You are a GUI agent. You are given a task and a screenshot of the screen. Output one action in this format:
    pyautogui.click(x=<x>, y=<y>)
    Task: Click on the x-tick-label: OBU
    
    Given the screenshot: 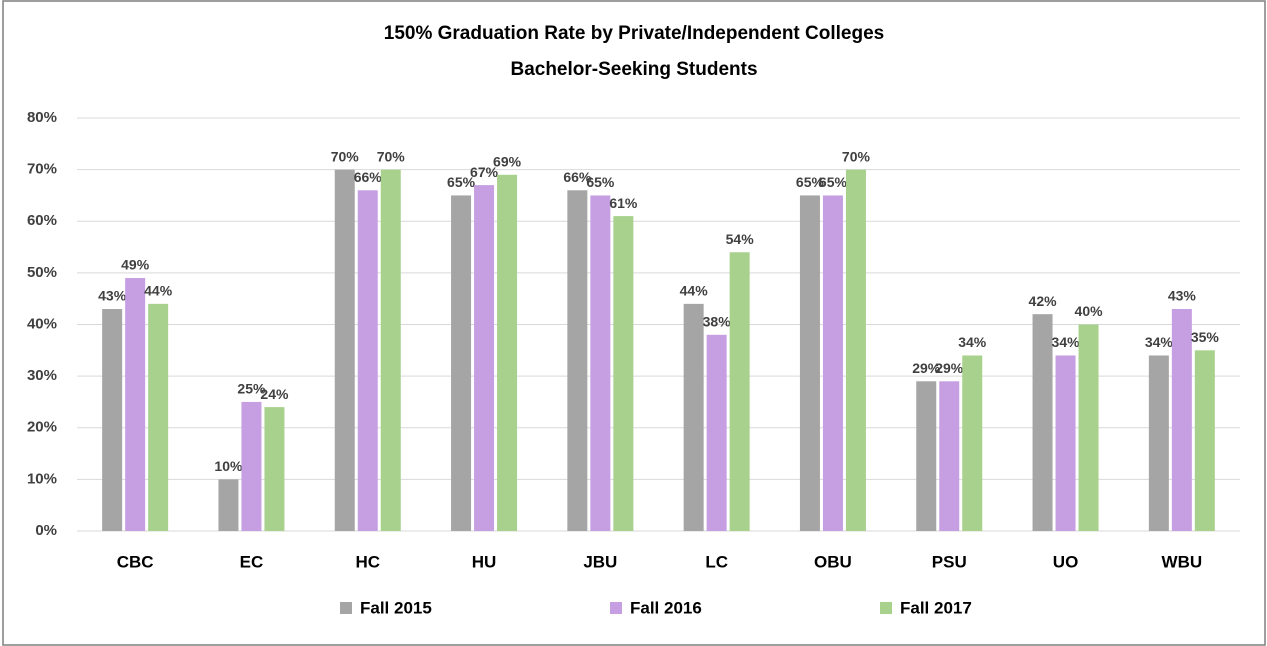 What is the action you would take?
    pyautogui.click(x=833, y=561)
    